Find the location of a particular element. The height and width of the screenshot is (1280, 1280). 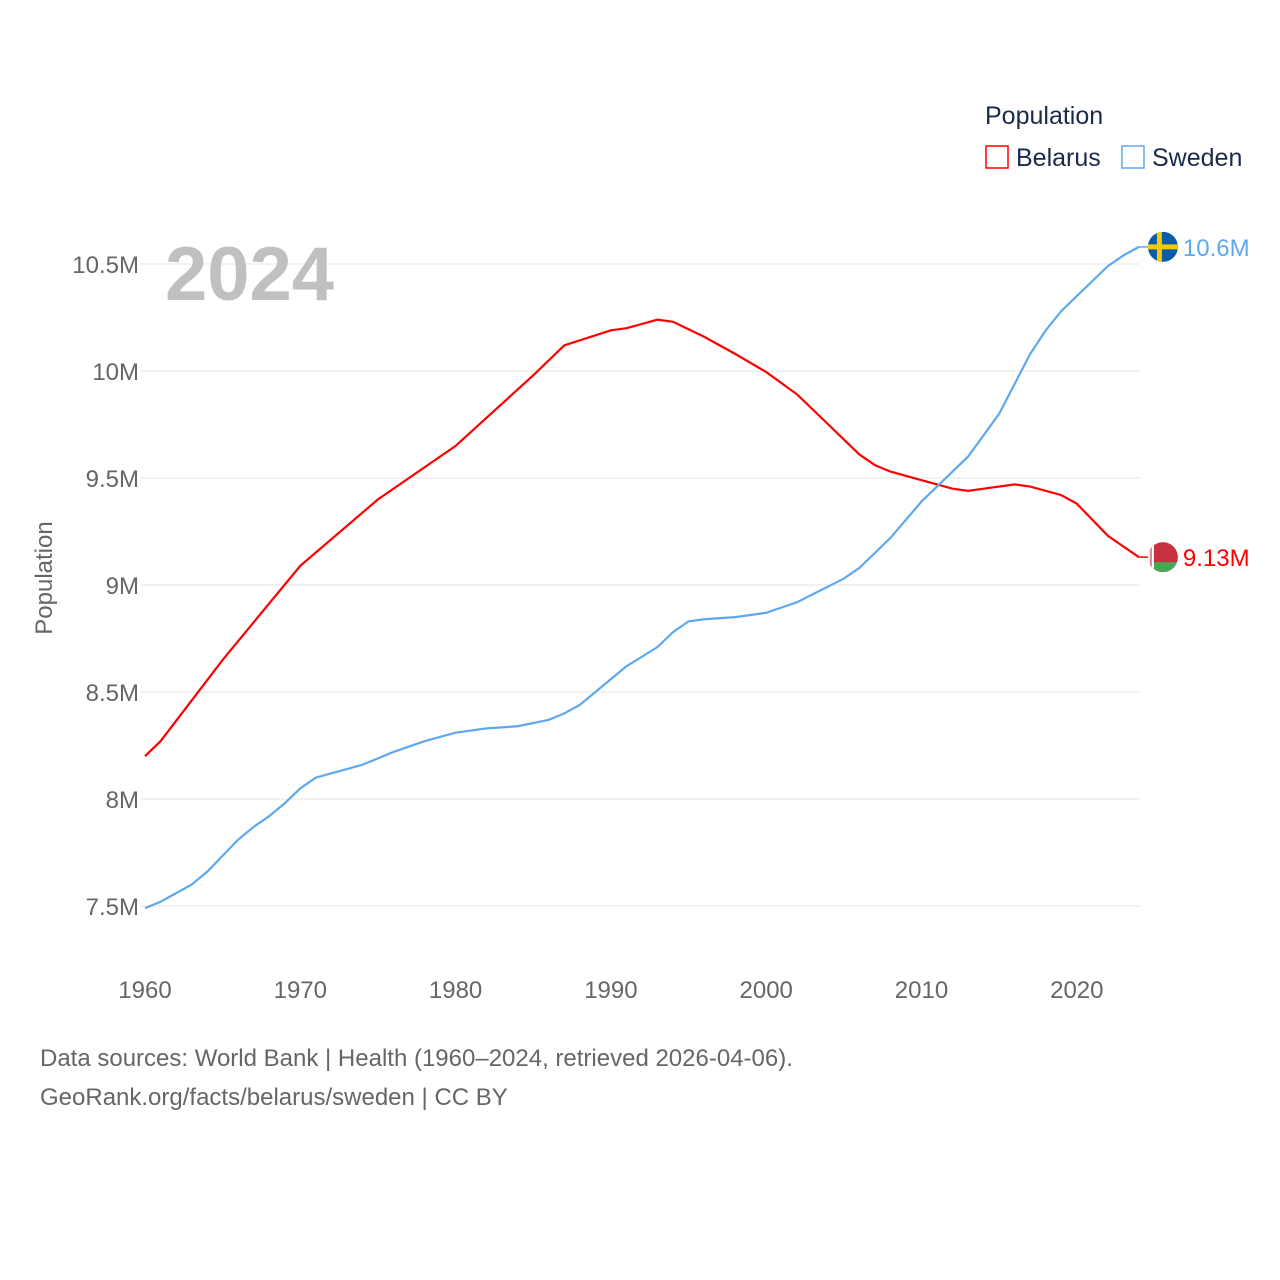

y-tick-label: 9M is located at coordinates (122, 586).